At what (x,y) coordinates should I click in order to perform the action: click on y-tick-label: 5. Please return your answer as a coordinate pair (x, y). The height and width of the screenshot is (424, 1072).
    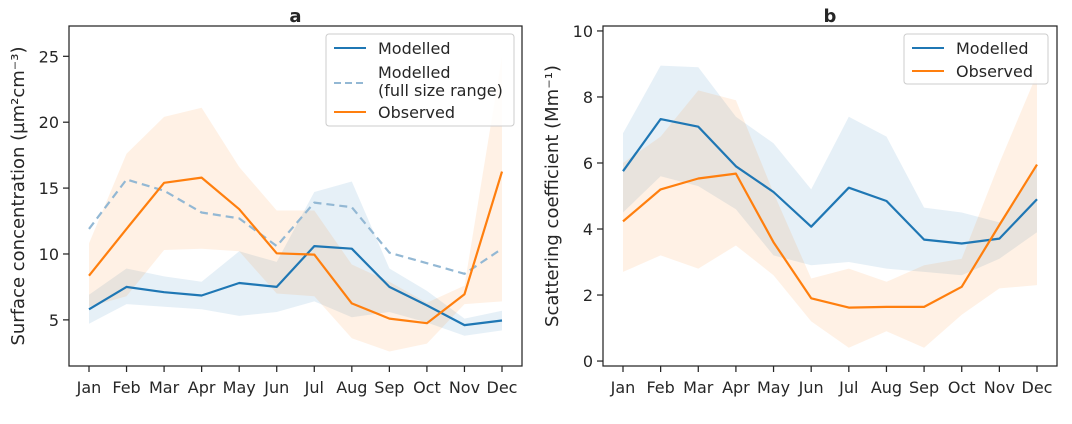
    Looking at the image, I should click on (54, 320).